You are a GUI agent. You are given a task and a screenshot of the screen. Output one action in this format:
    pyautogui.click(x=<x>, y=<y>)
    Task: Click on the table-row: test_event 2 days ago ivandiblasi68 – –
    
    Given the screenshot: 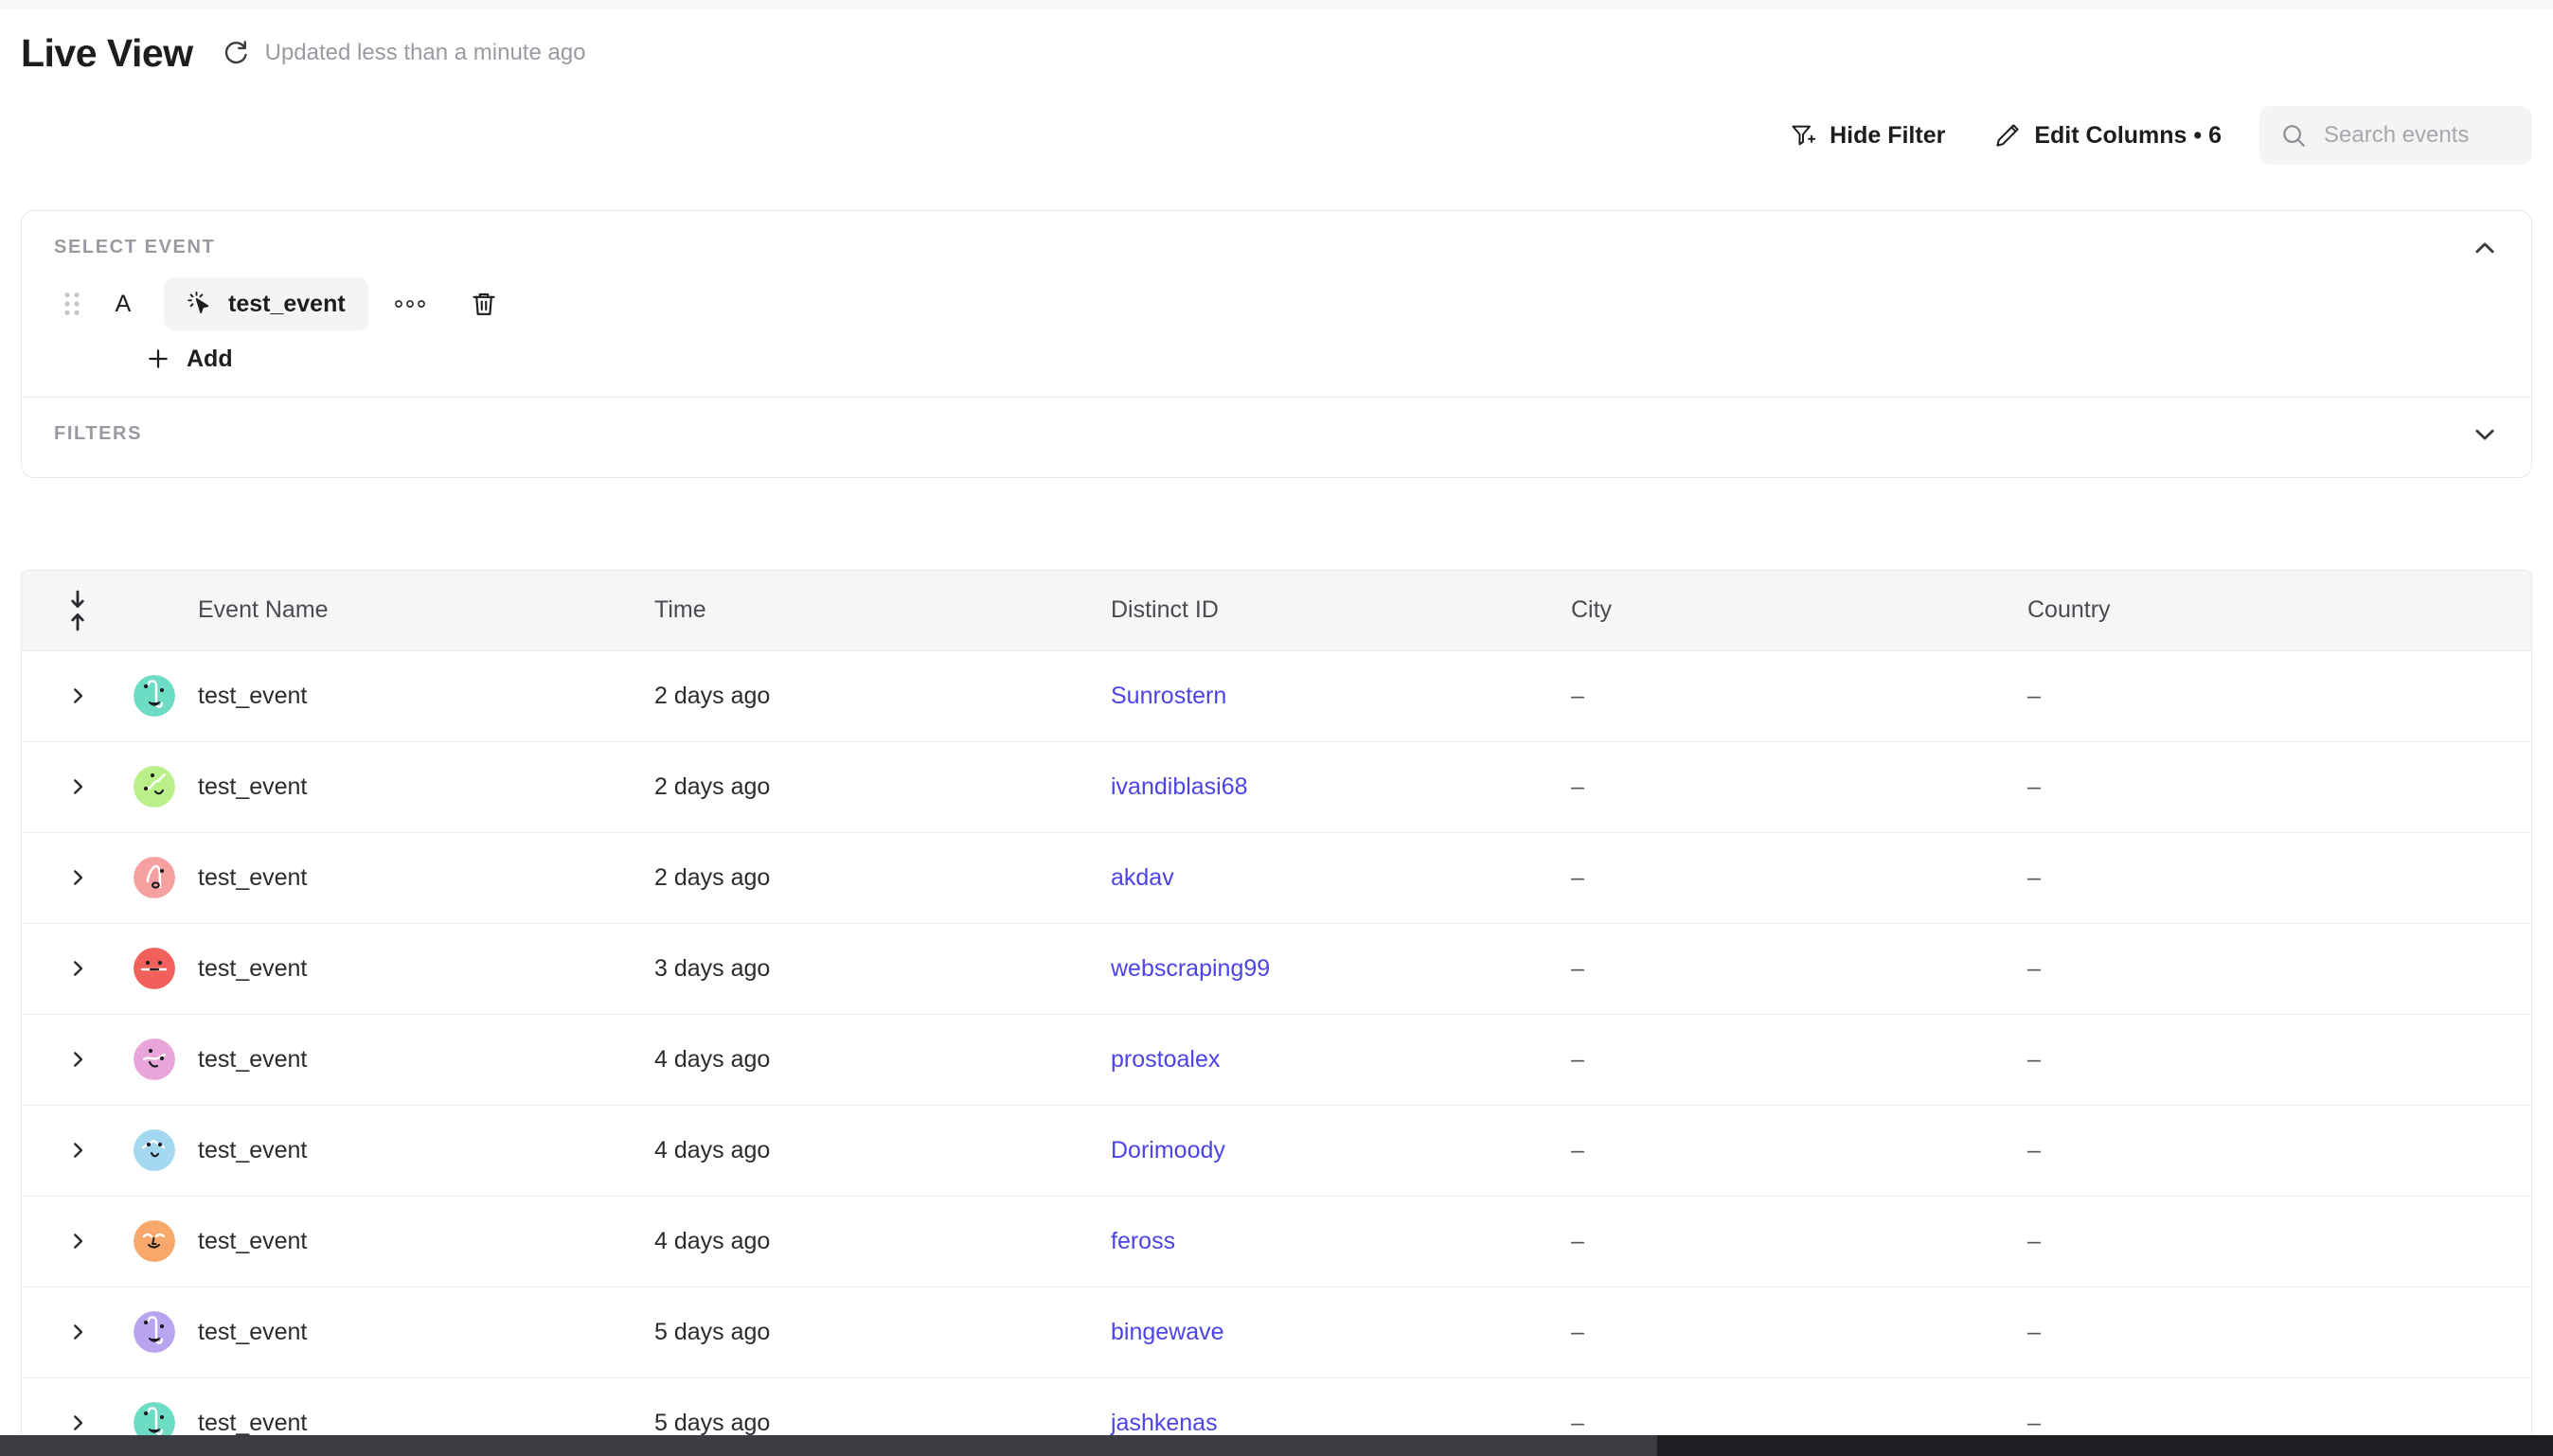 What is the action you would take?
    pyautogui.click(x=1276, y=786)
    